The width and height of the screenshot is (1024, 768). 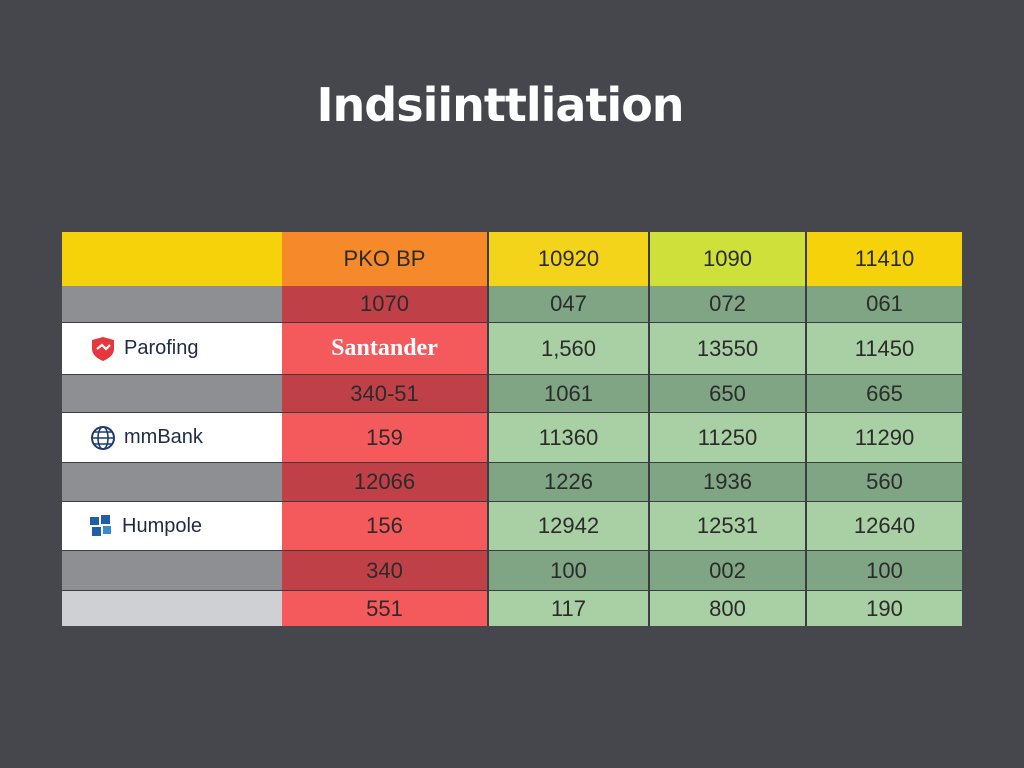 What do you see at coordinates (568, 608) in the screenshot?
I see `table-cell: 117` at bounding box center [568, 608].